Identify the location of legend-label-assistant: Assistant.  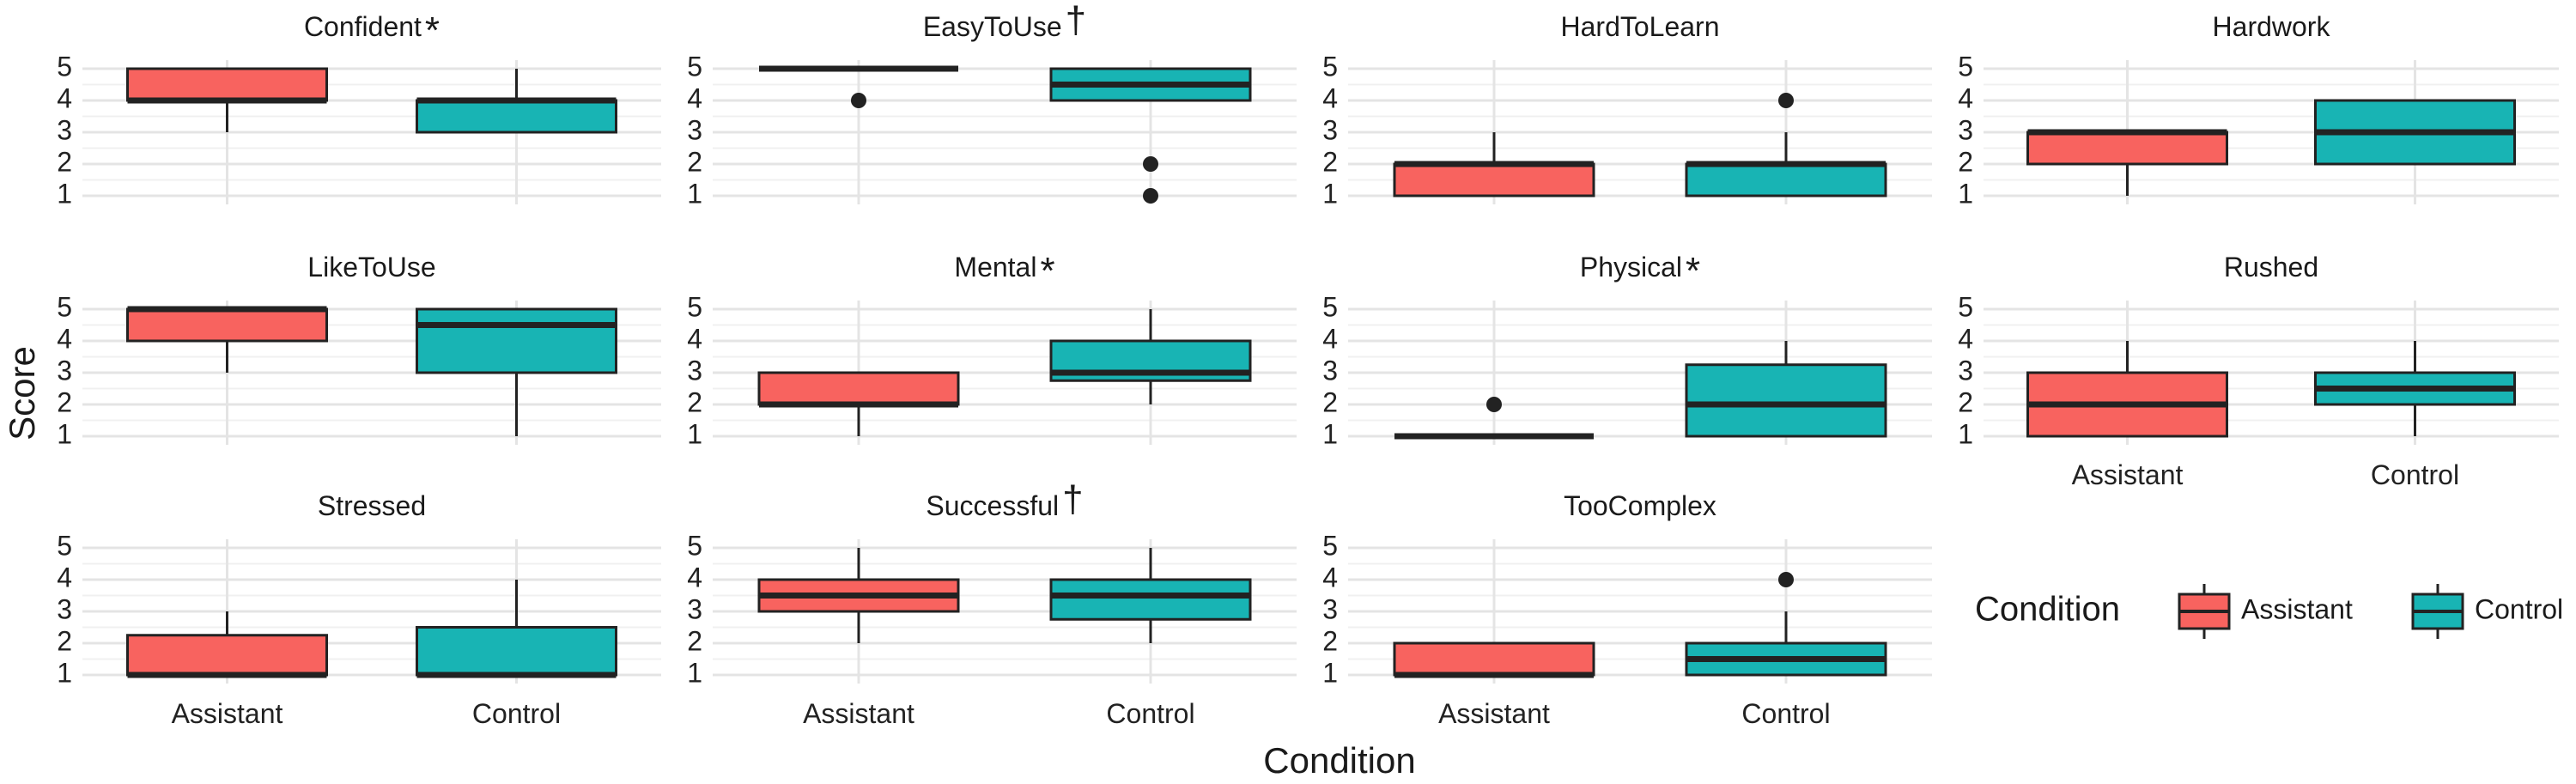
(2297, 608).